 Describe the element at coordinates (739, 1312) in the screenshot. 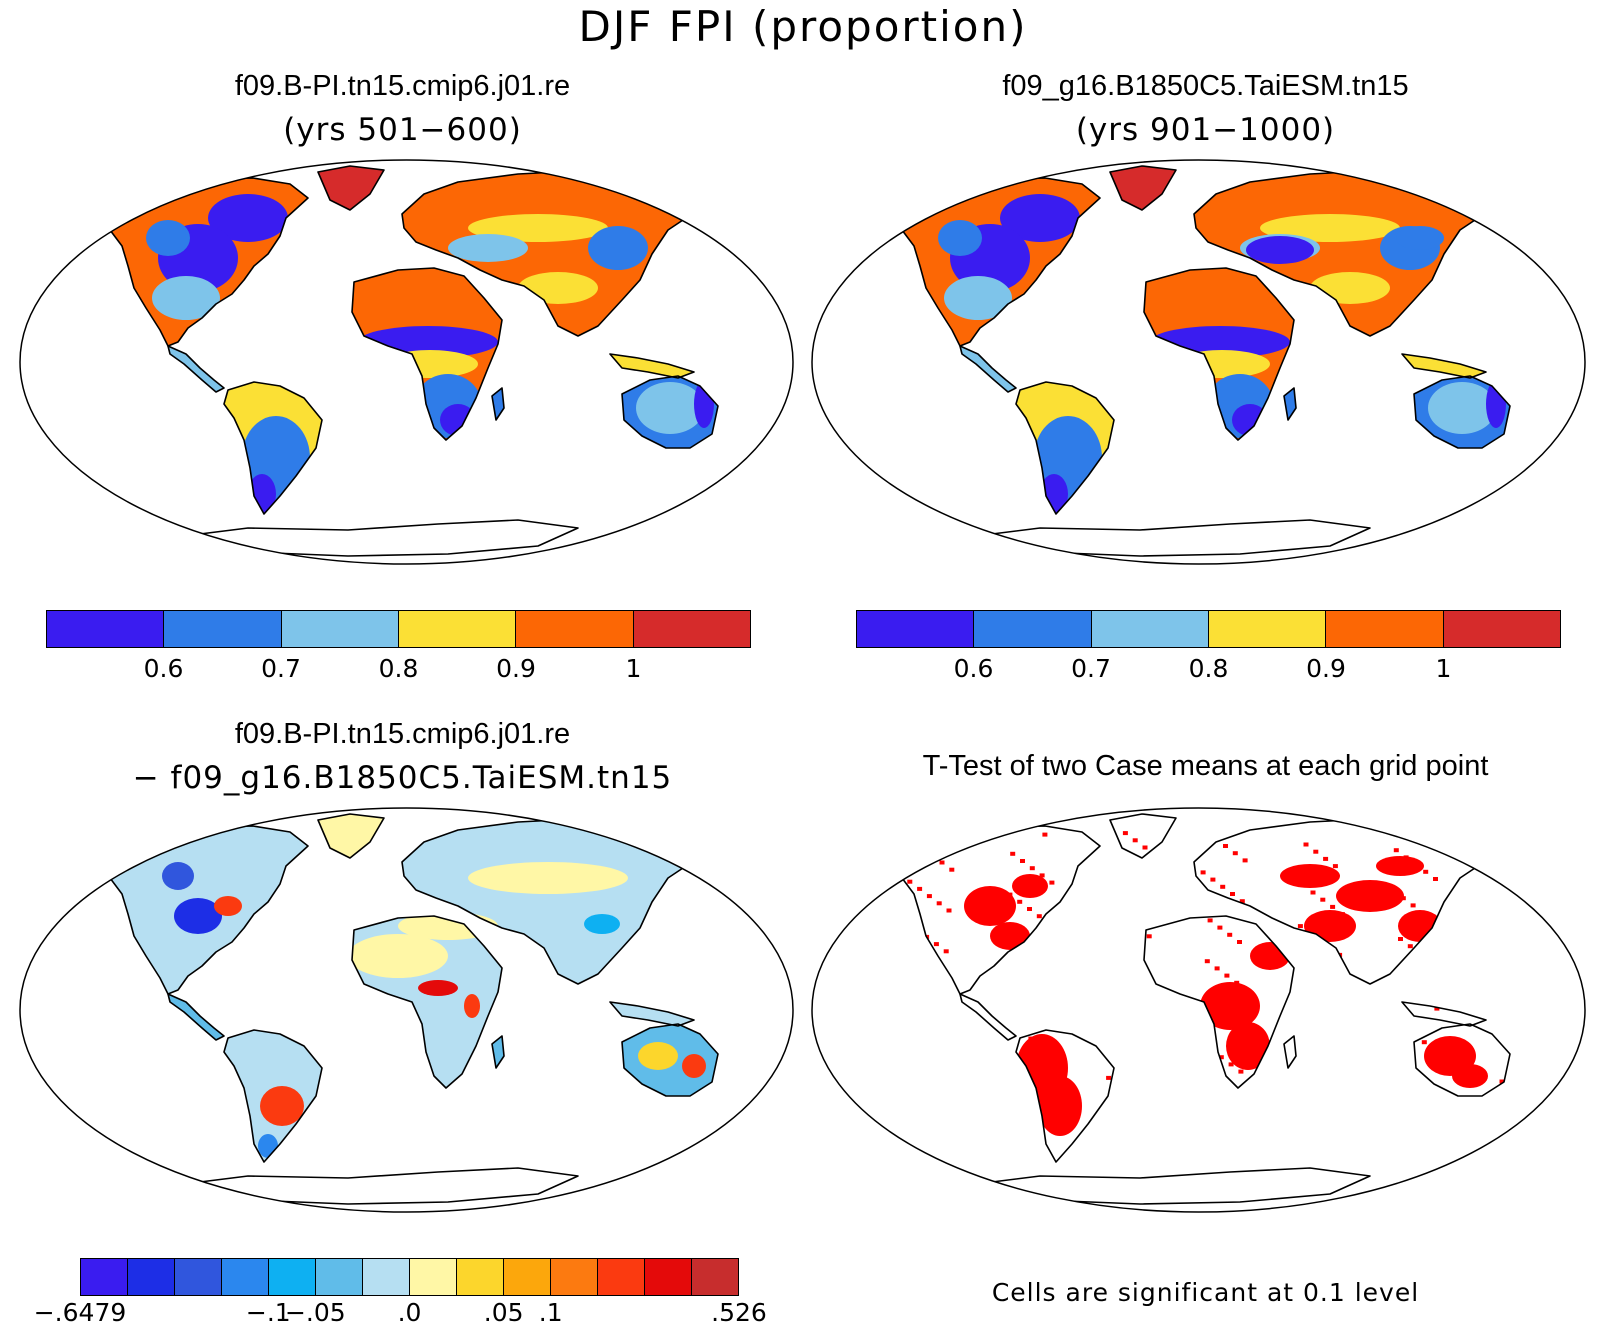

I see `colorbar-tick-label: .526` at that location.